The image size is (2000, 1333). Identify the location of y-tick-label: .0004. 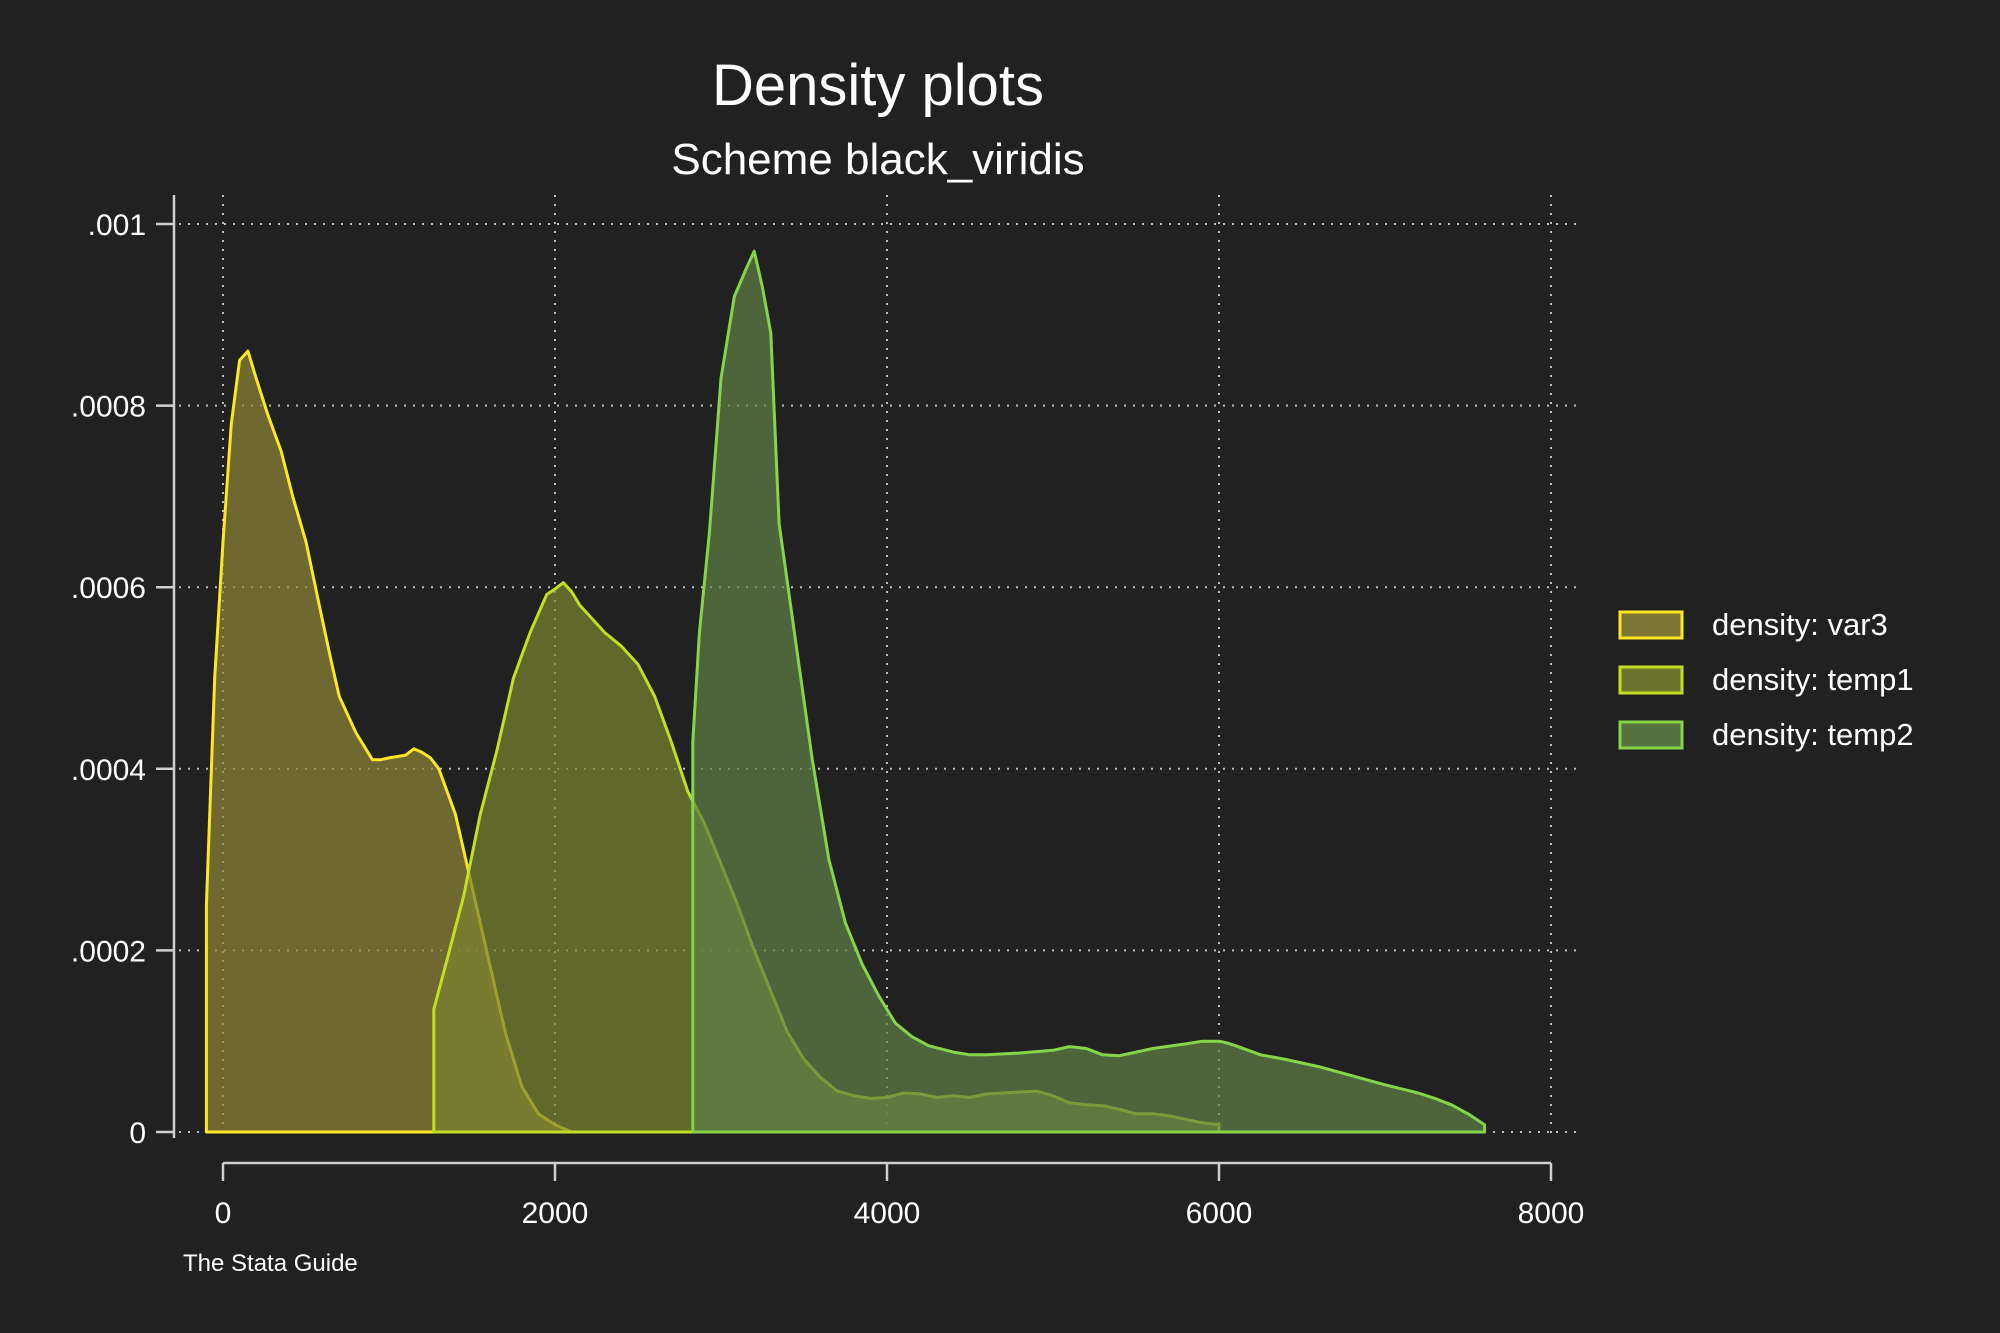
(108, 770).